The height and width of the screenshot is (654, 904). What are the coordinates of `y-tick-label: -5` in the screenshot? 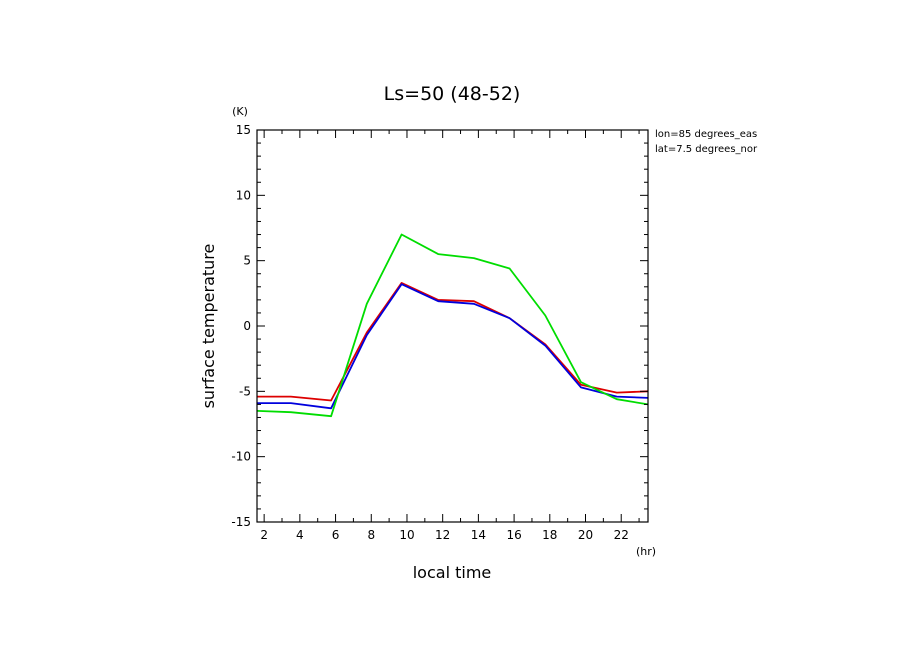 It's located at (245, 391).